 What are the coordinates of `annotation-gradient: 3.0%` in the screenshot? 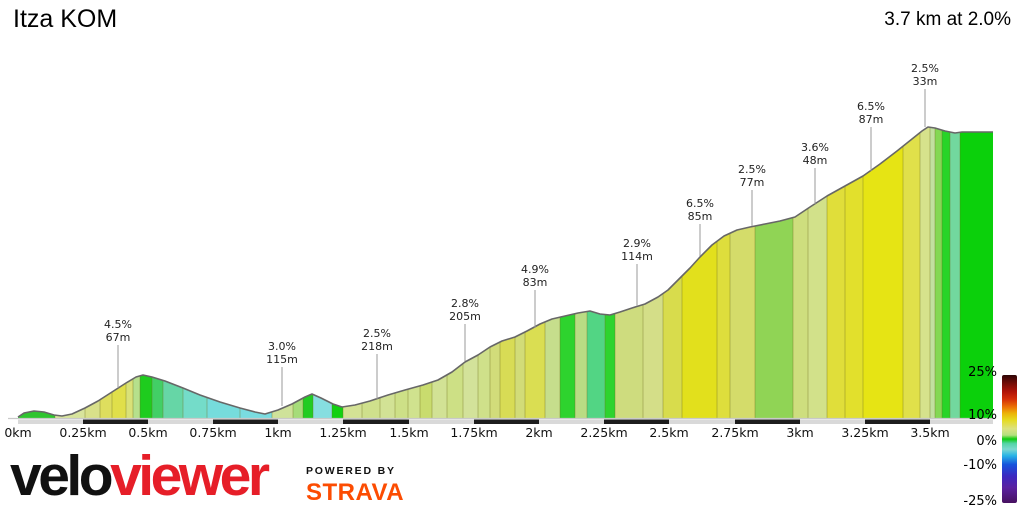 It's located at (282, 346).